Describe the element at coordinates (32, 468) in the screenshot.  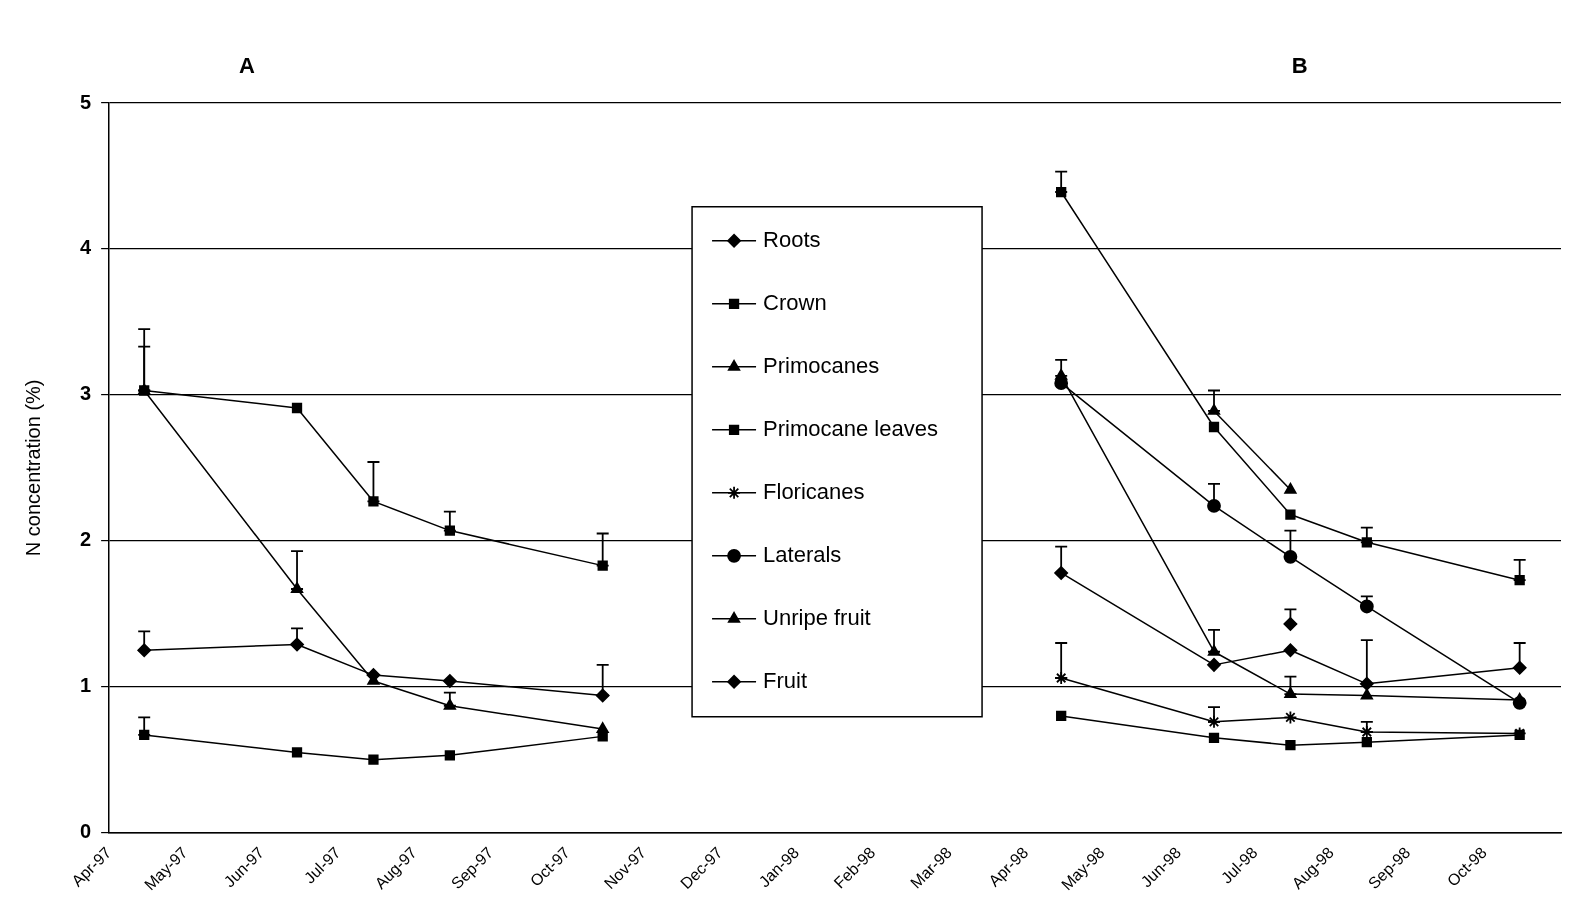
I see `y-axis-title: N concentration (%)` at that location.